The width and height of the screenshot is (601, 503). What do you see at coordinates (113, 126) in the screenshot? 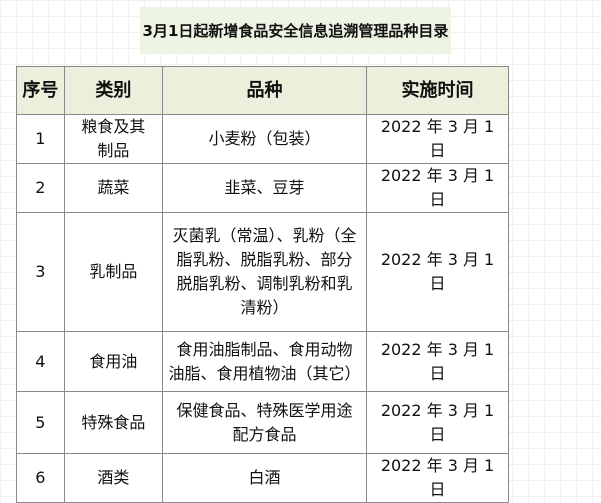
I see `cell-category-line: 粮食及其` at bounding box center [113, 126].